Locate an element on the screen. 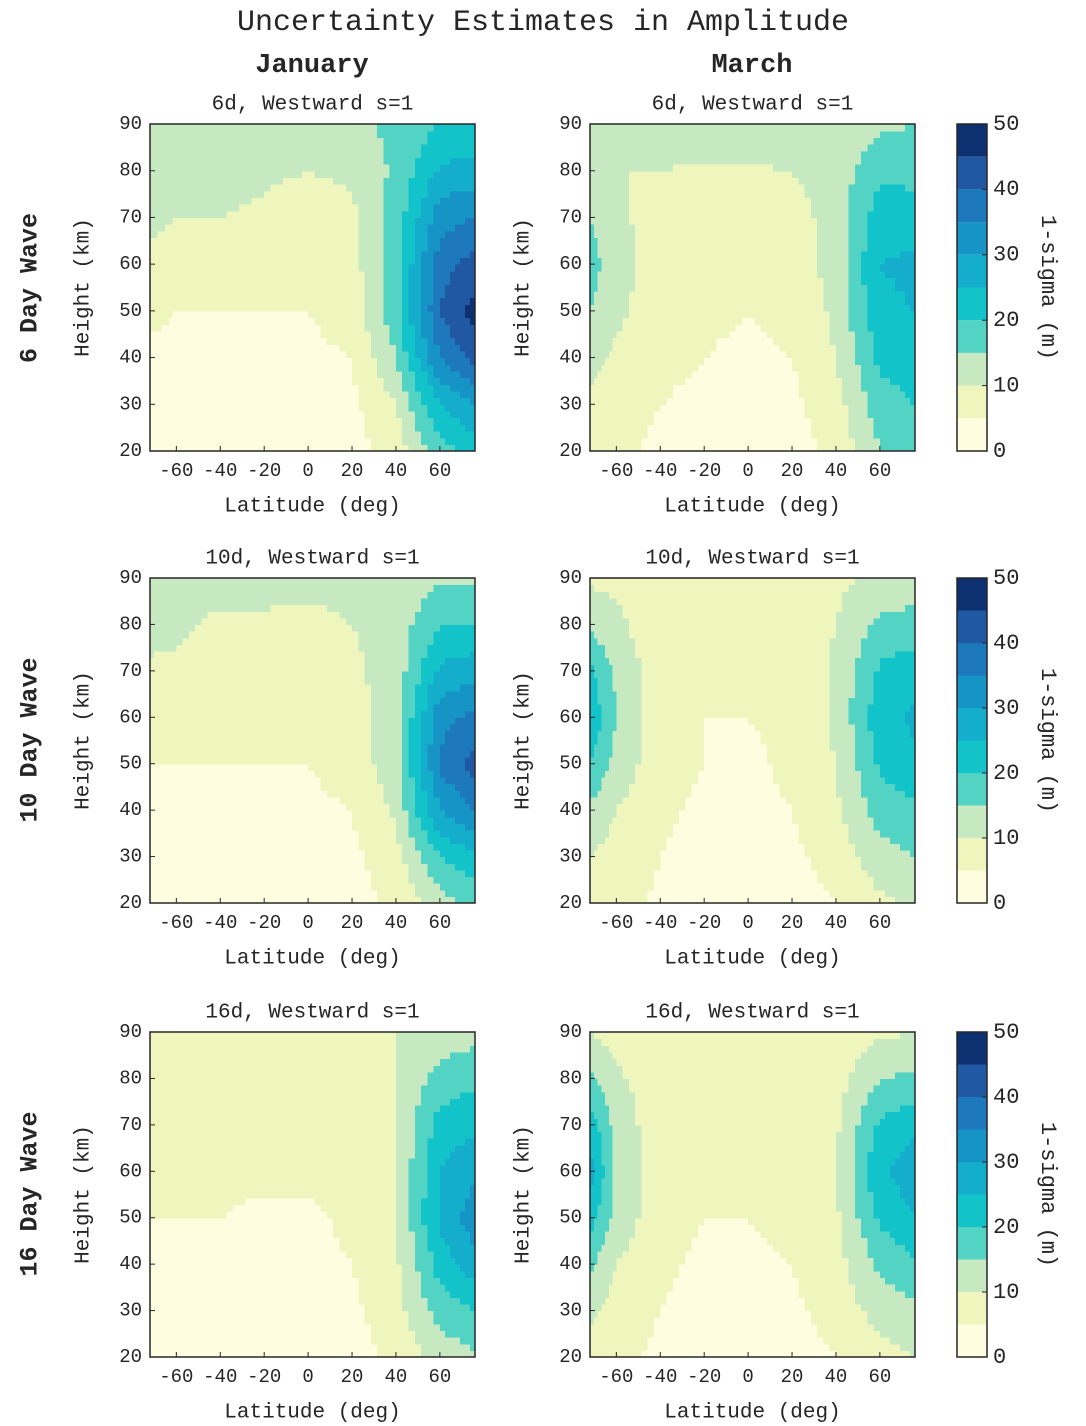 This screenshot has width=1086, height=1426. x-tick-label: 0 is located at coordinates (307, 471).